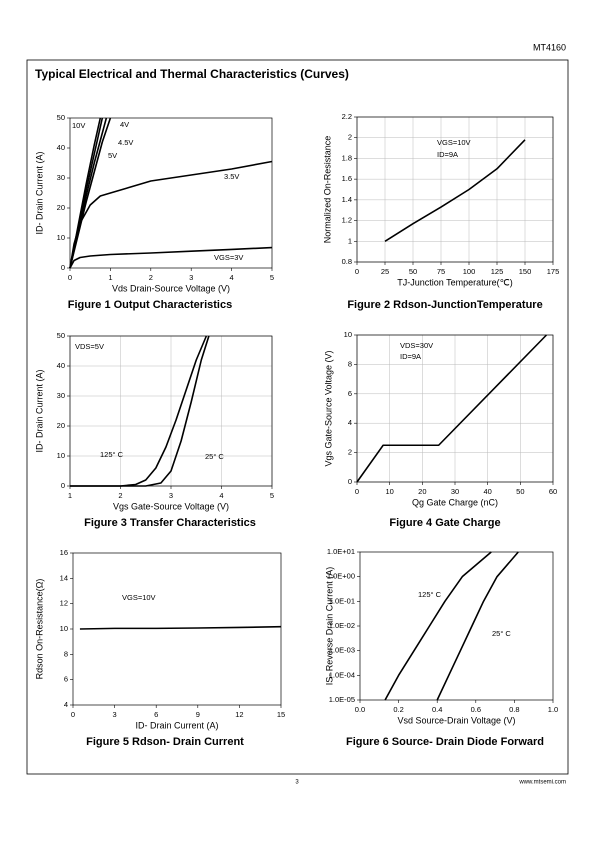 This screenshot has width=595, height=847. I want to click on x-tick-label: 15, so click(281, 714).